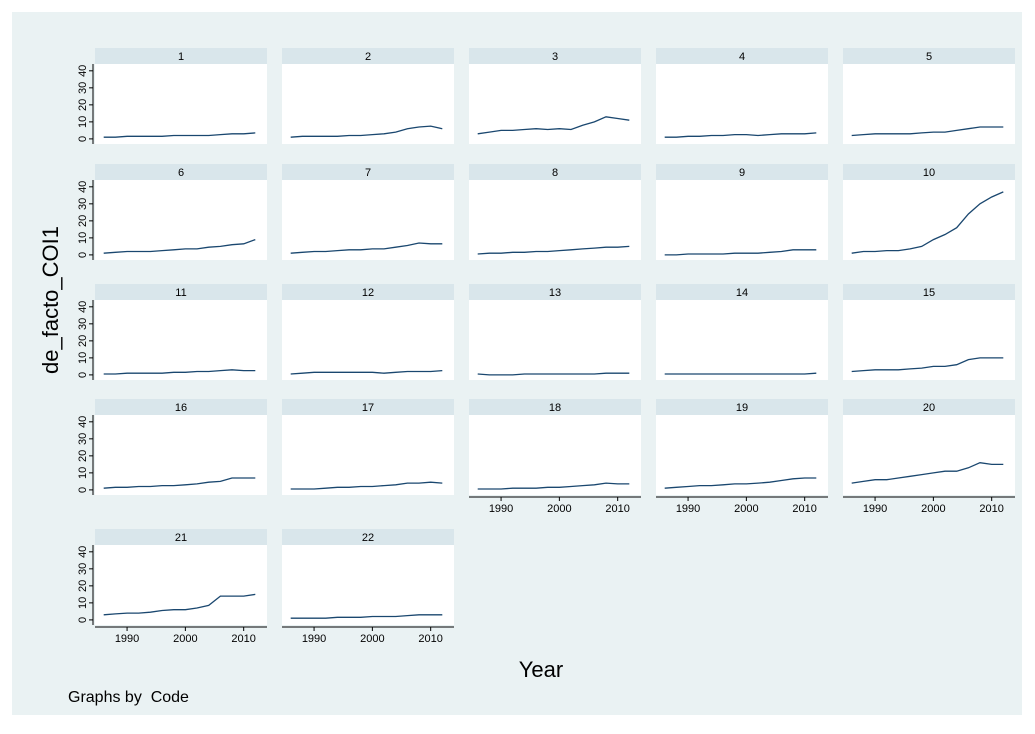 This screenshot has height=734, width=1035. I want to click on panel-title: 1, so click(181, 57).